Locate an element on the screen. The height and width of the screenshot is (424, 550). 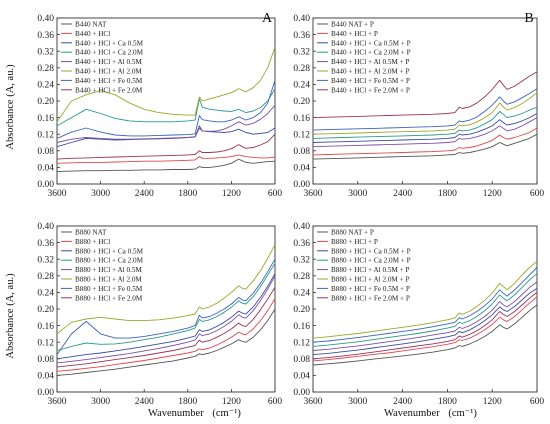
legend-entry: B880 + HCl is located at coordinates (92, 242).